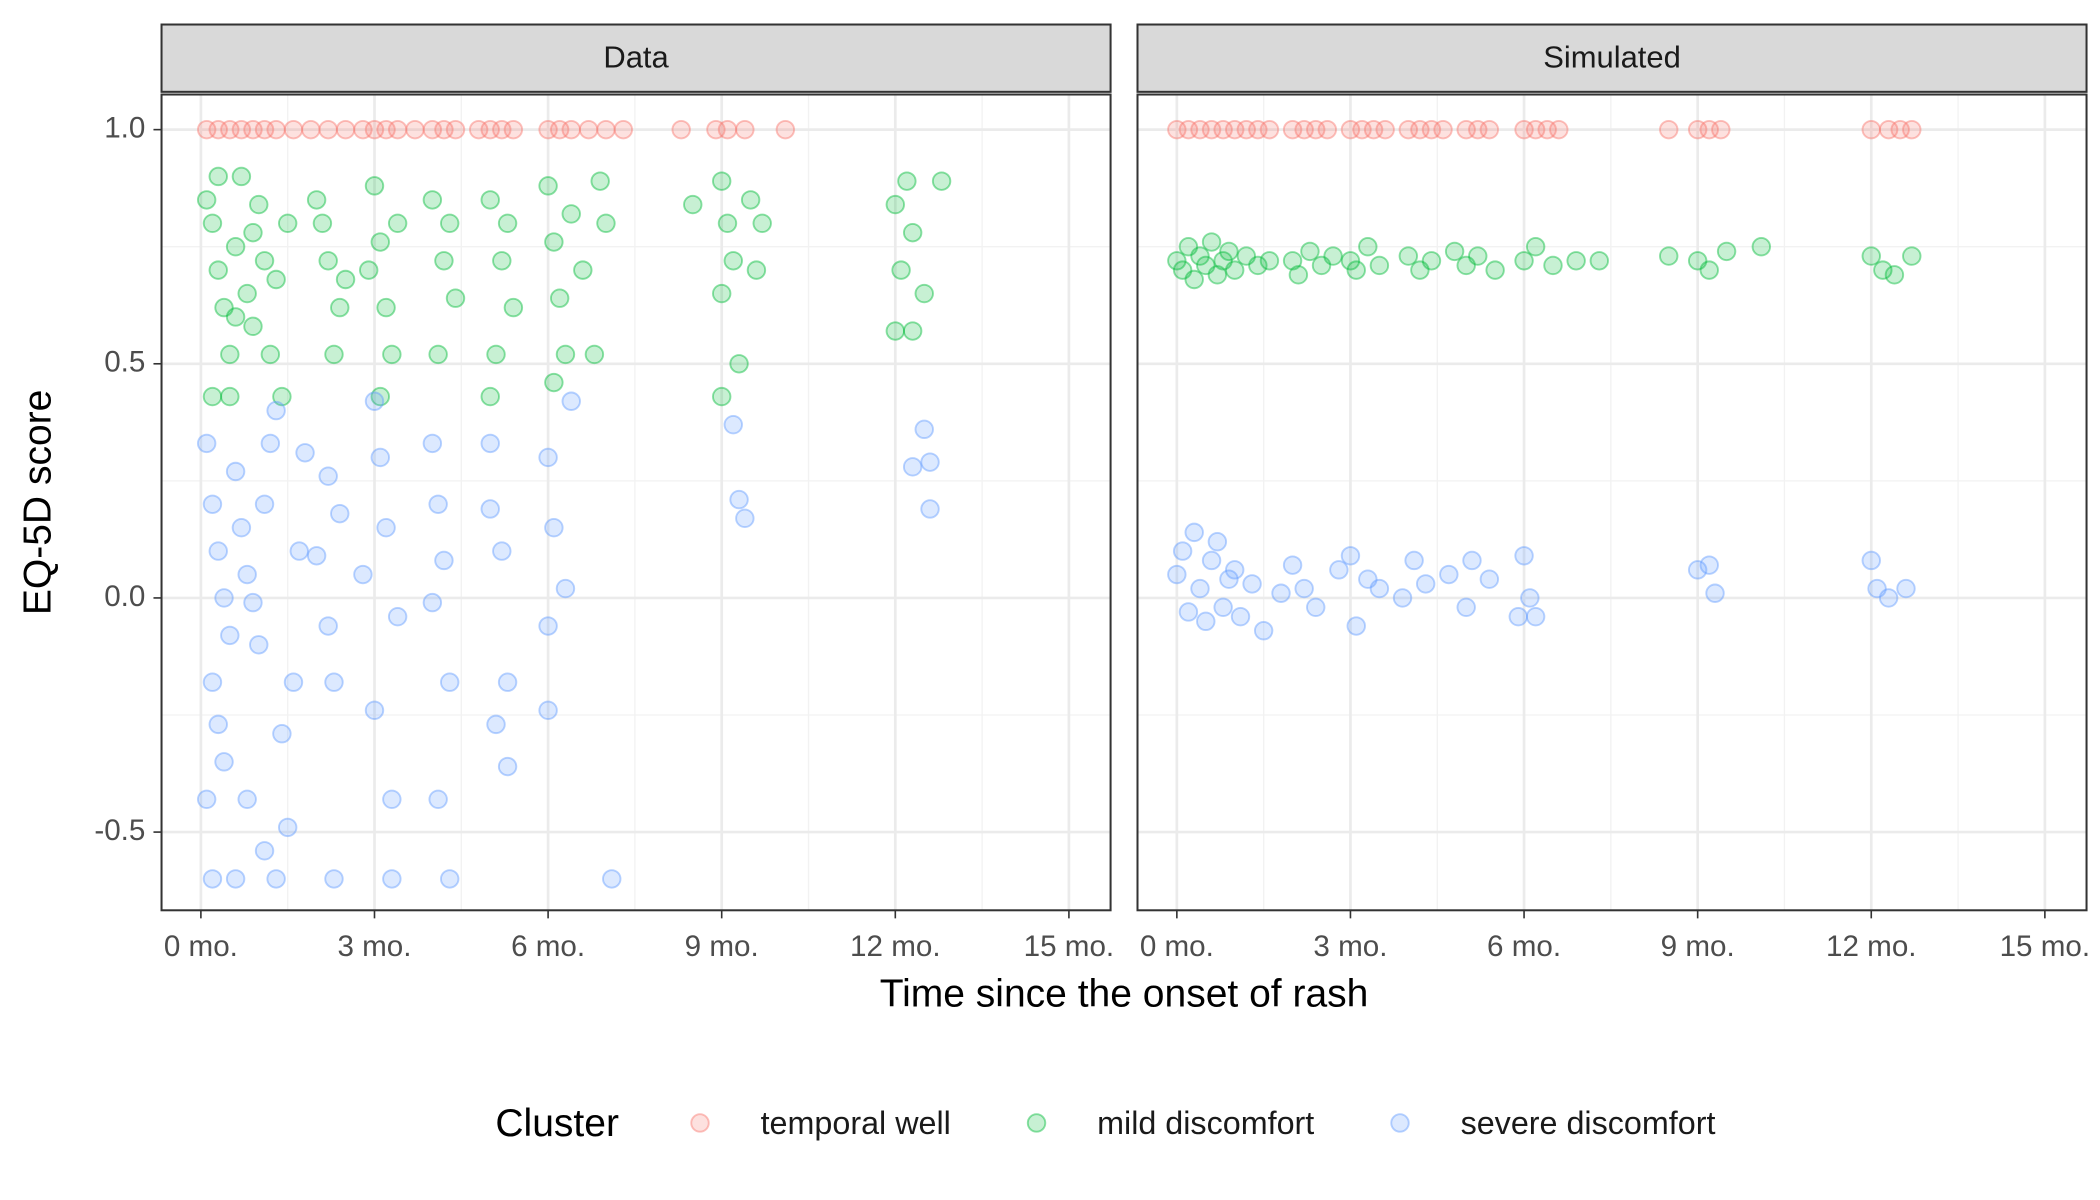 This screenshot has width=2100, height=1200. Describe the element at coordinates (38, 502) in the screenshot. I see `y-axis-label: EQ-5D score` at that location.